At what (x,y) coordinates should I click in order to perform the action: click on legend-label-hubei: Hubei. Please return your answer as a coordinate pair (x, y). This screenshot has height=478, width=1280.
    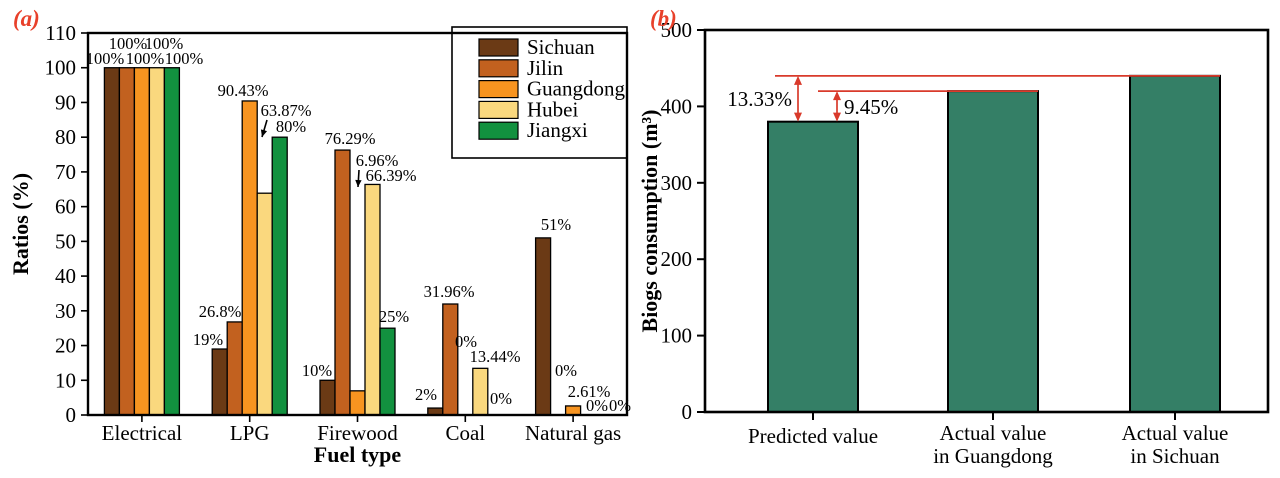
    Looking at the image, I should click on (552, 109).